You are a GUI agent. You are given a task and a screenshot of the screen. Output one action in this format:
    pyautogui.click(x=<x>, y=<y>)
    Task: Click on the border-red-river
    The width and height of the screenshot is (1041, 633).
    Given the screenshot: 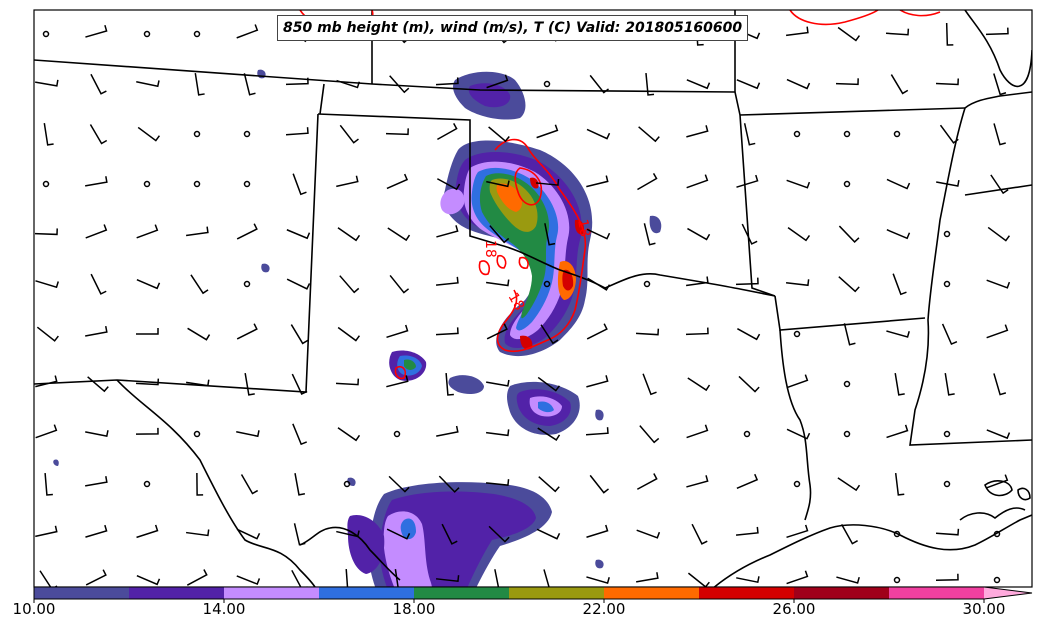 What is the action you would take?
    pyautogui.click(x=637, y=270)
    